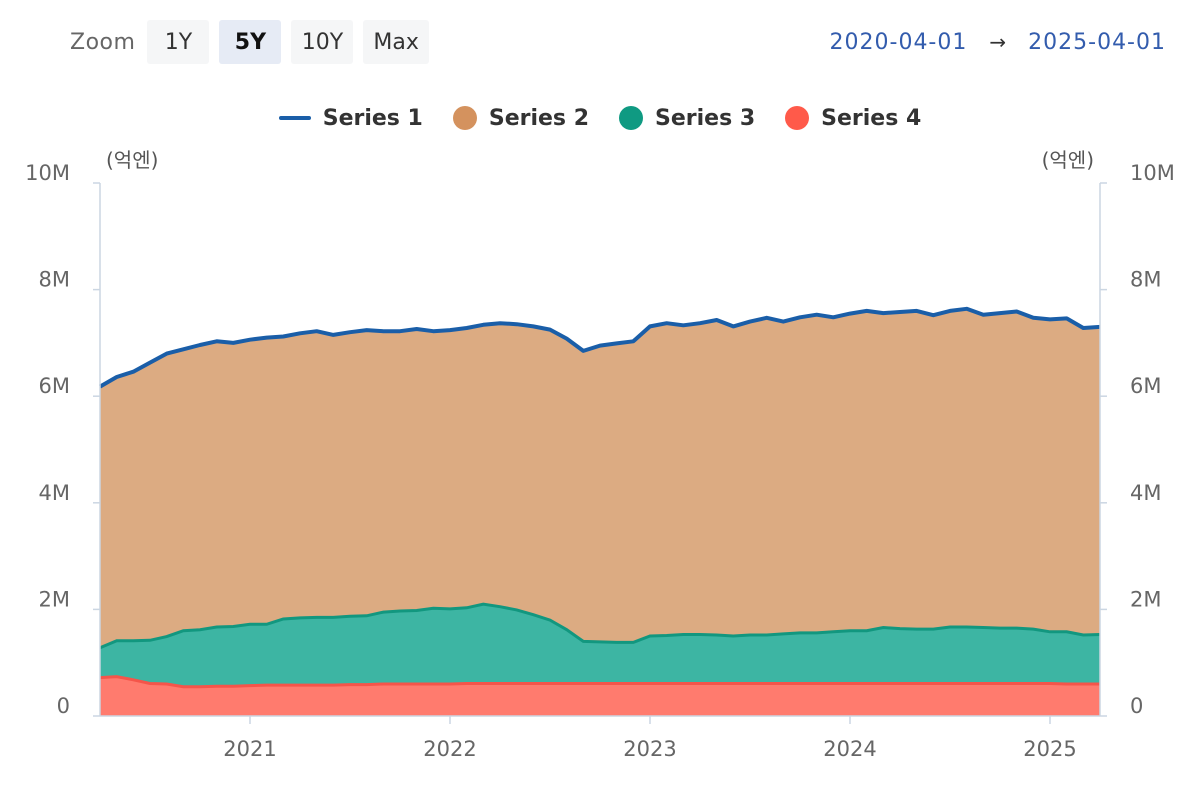 The height and width of the screenshot is (800, 1200). I want to click on range-end-date: 2025-04-01, so click(1097, 42).